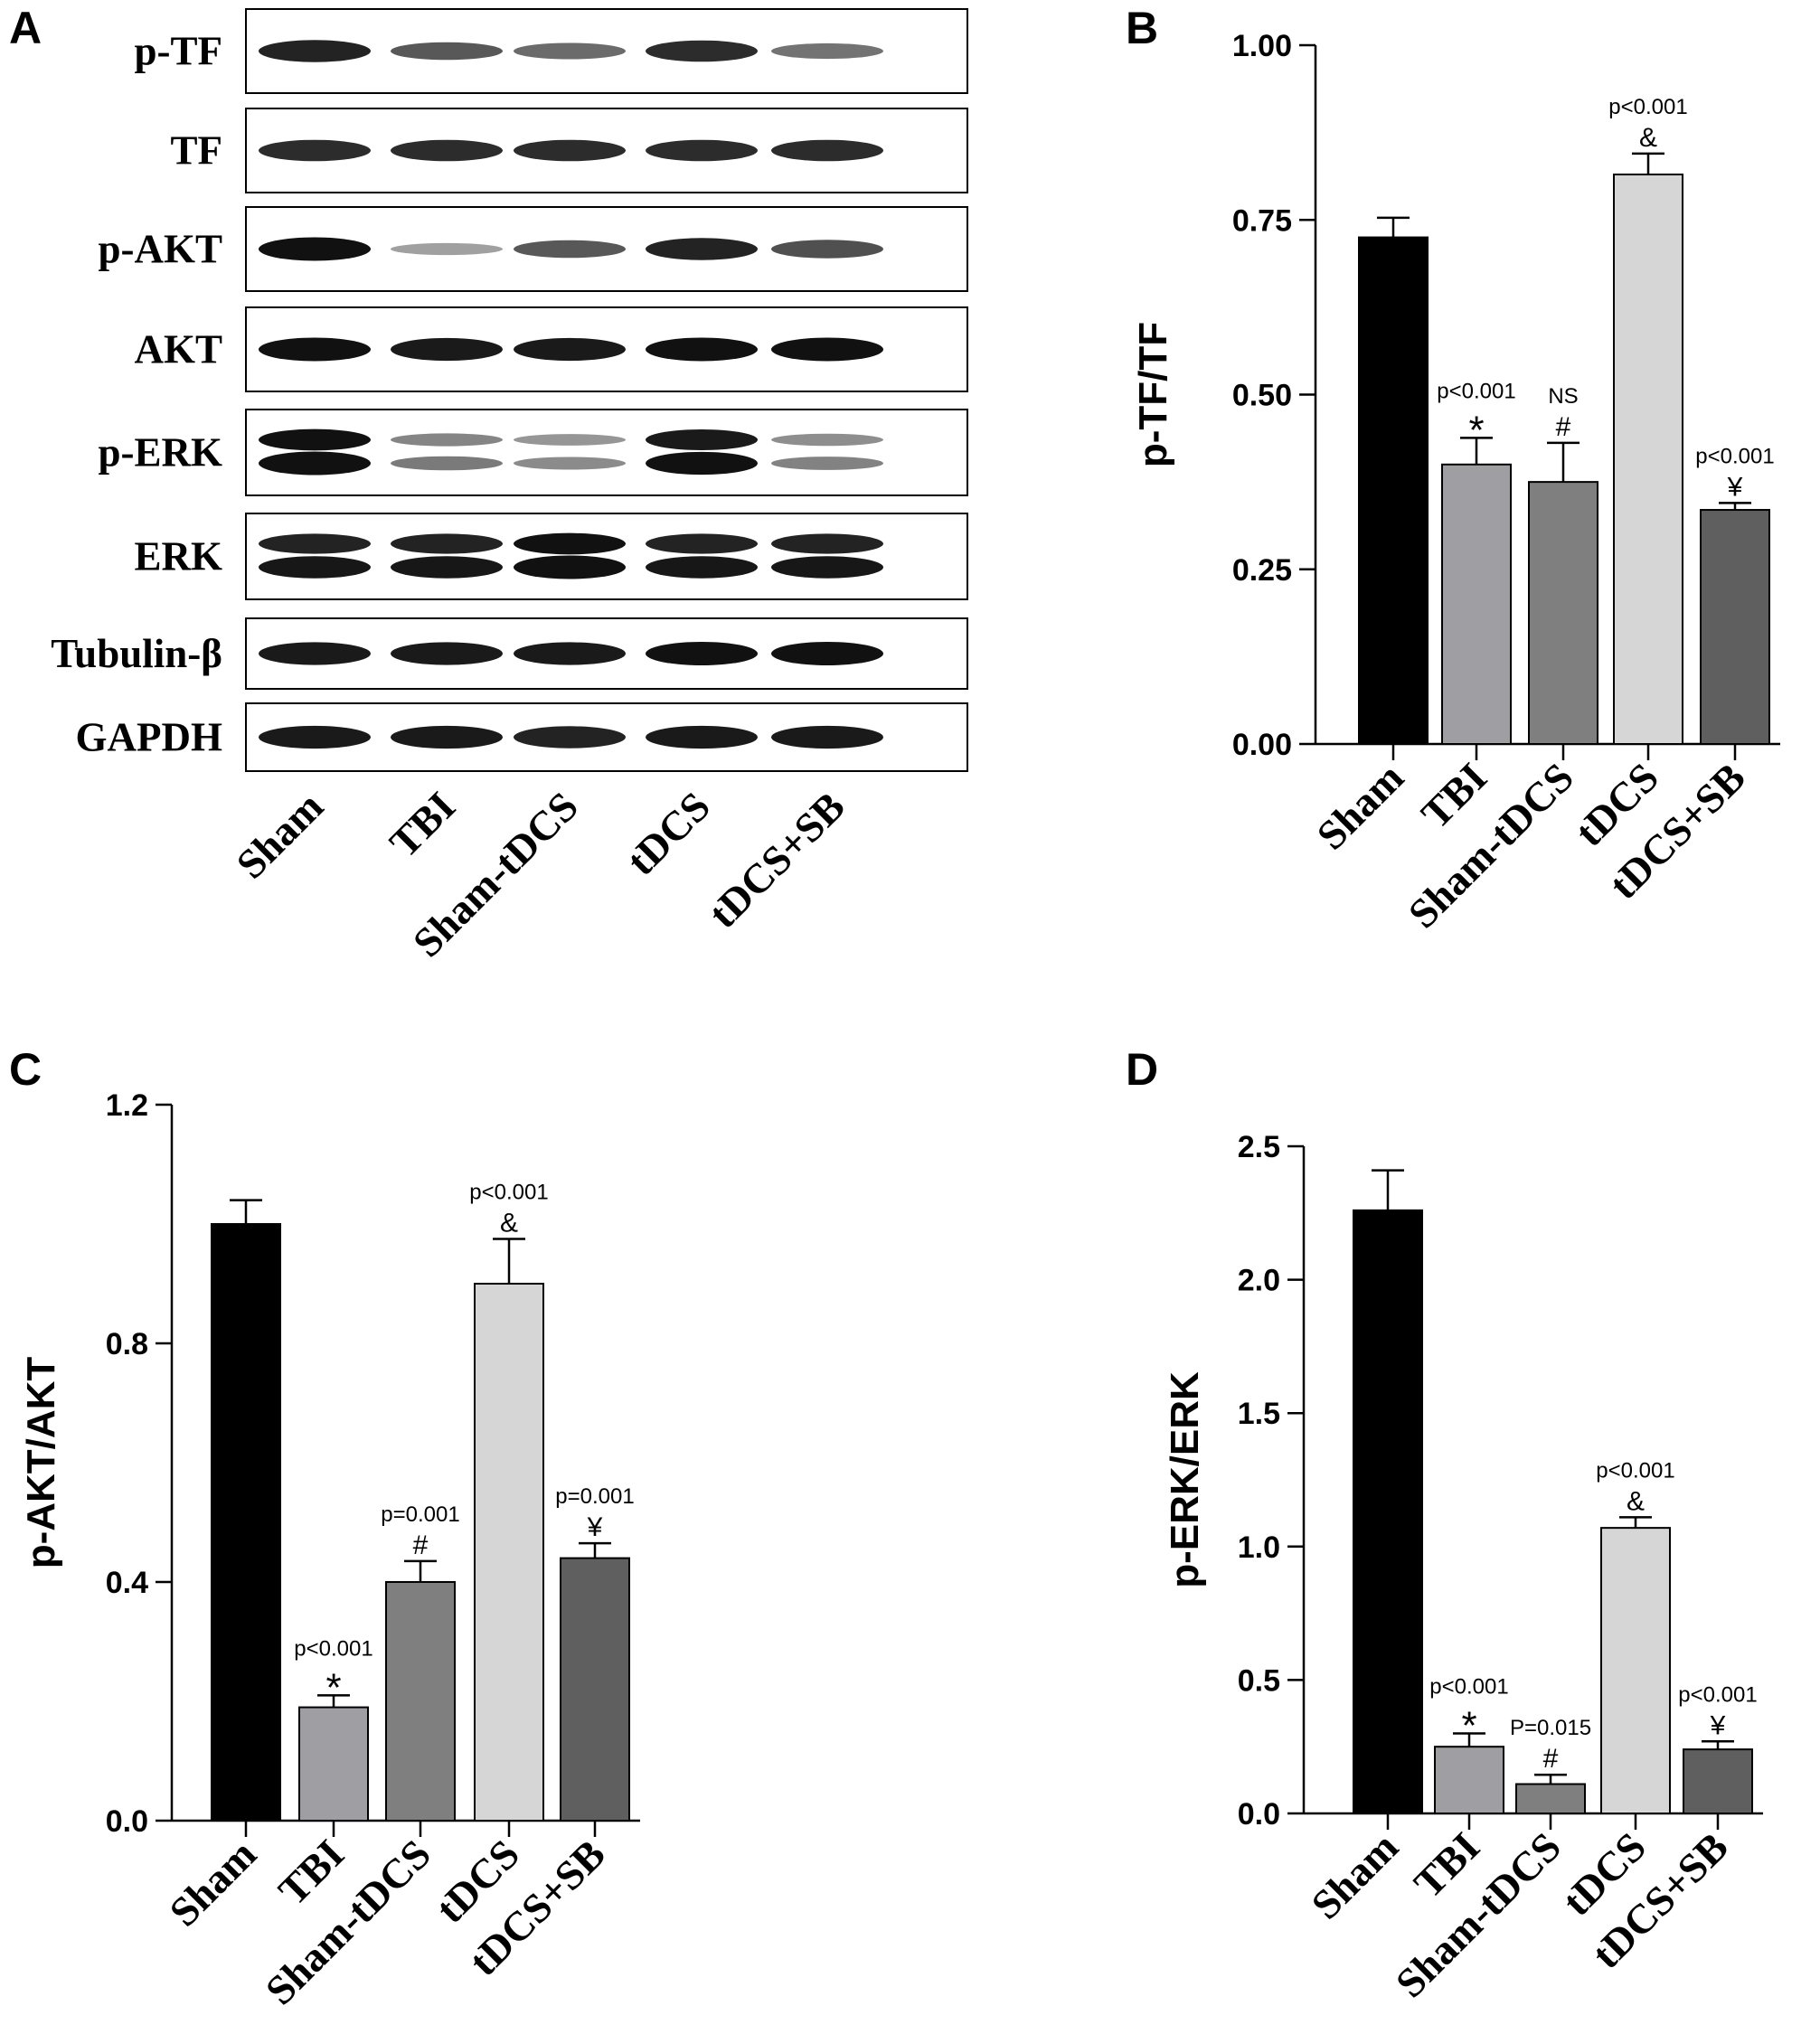 Image resolution: width=1820 pixels, height=2034 pixels. I want to click on y-tick-label-1: 0.25, so click(1262, 570).